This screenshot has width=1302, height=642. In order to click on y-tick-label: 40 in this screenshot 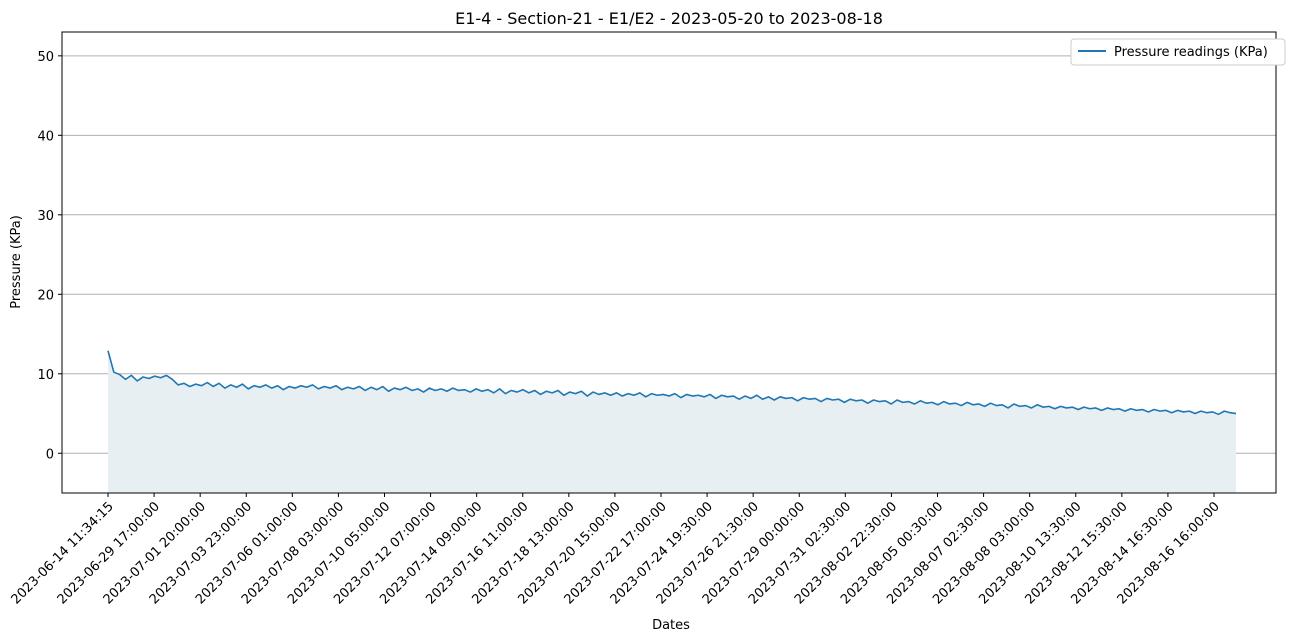, I will do `click(45, 136)`.